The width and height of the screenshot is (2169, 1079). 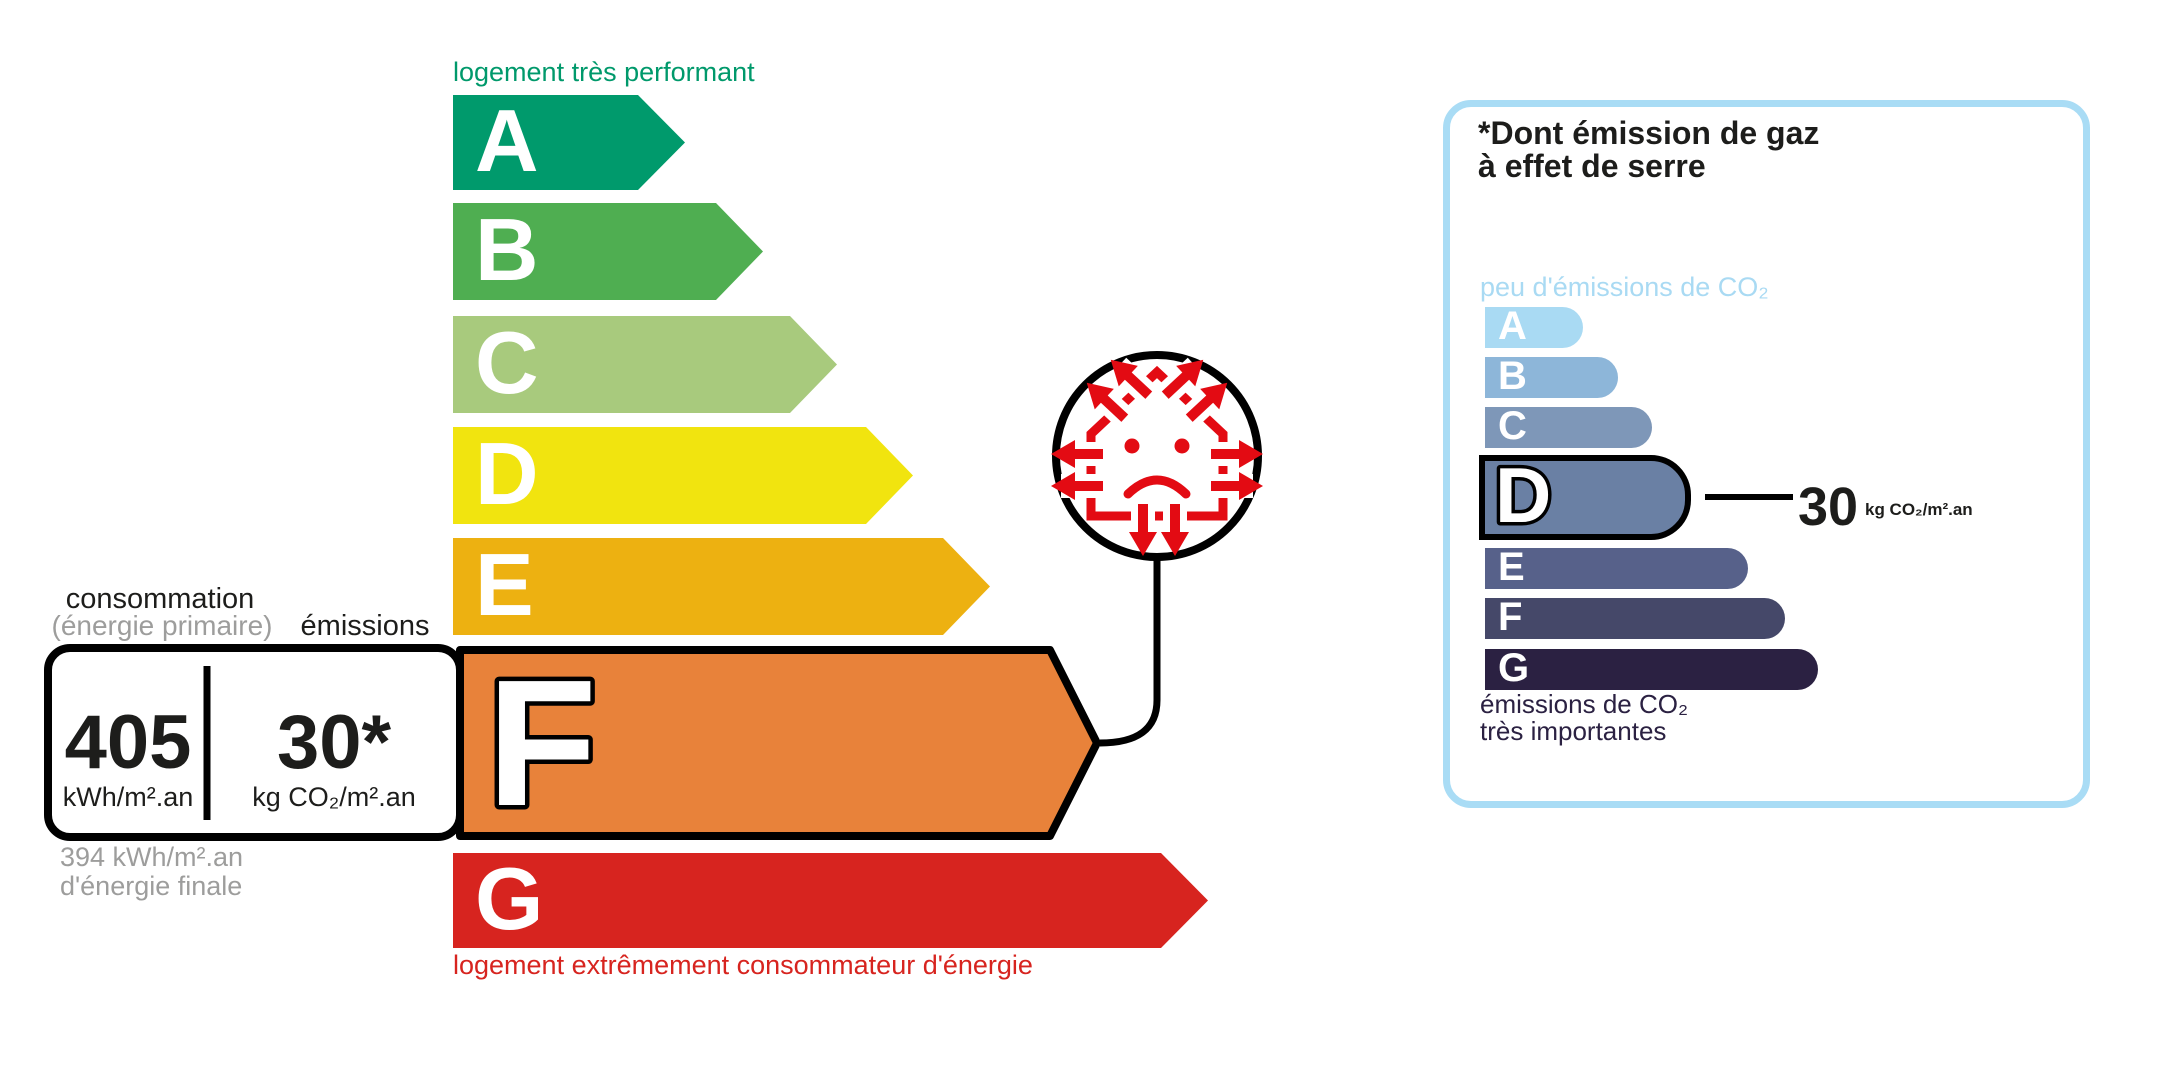 I want to click on co2-title-line2: à effet de serre, so click(x=1592, y=166).